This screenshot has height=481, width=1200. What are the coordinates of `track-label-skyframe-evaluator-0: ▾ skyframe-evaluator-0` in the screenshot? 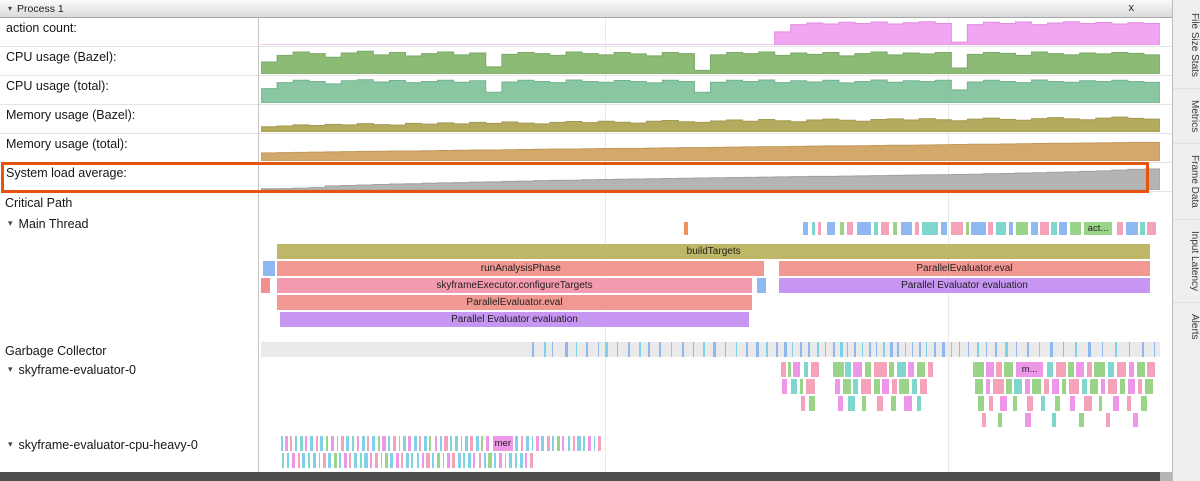 It's located at (72, 369).